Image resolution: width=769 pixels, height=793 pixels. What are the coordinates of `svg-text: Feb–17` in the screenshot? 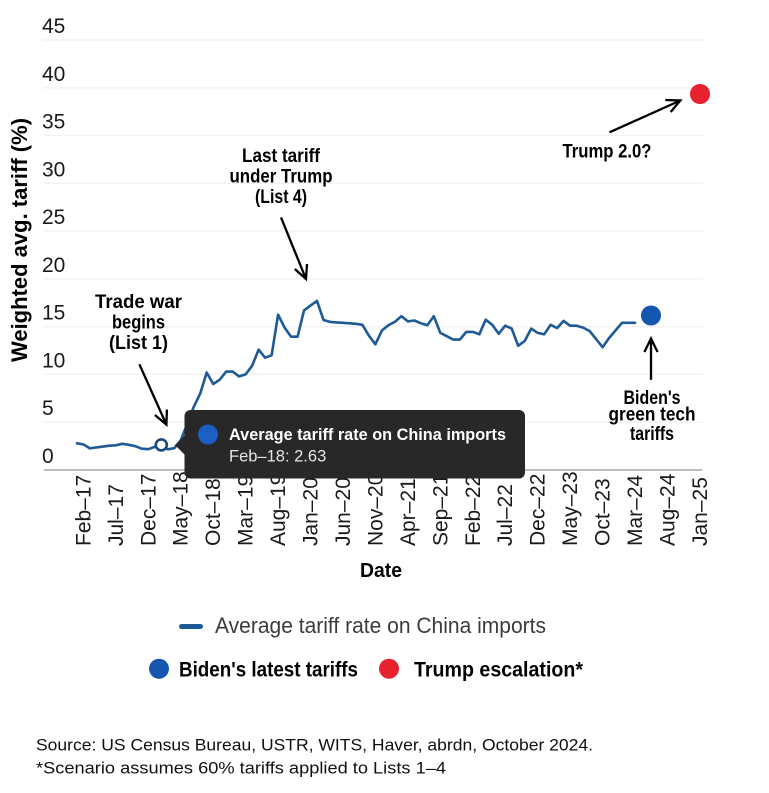 It's located at (83, 510).